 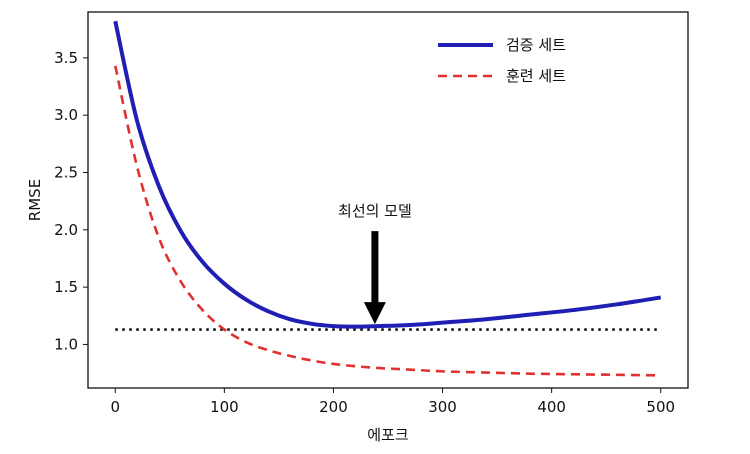 I want to click on best-model-annotation: 최선의 모델, so click(x=375, y=211).